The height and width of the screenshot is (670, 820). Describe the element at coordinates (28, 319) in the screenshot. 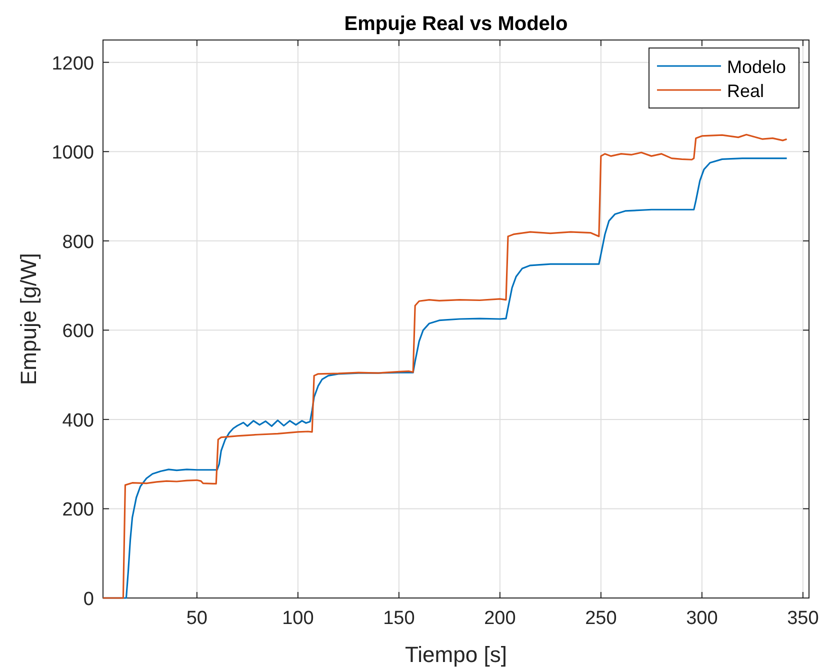

I see `y-axis-title: Empuje [g/W]` at that location.